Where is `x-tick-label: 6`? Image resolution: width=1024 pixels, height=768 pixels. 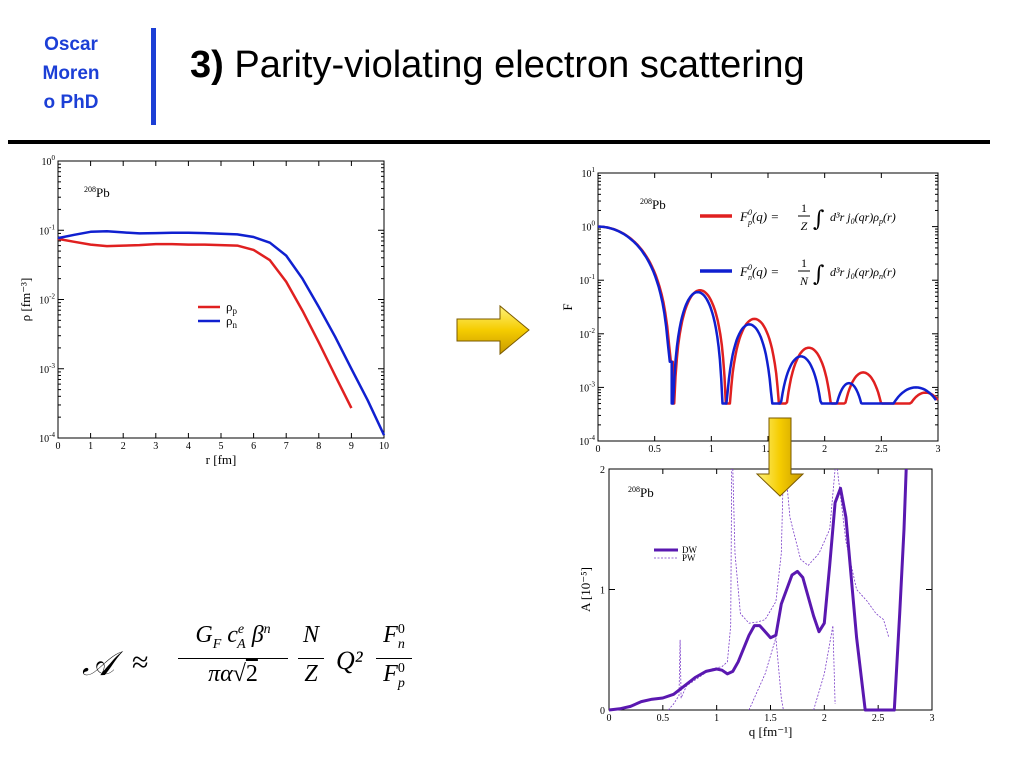
x-tick-label: 6 is located at coordinates (253, 446).